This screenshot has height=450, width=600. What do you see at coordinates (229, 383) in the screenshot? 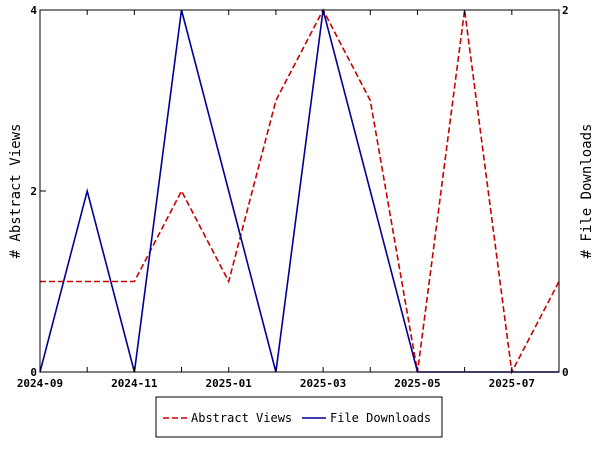
I see `x-tick-label-2025-01: 2025-01` at bounding box center [229, 383].